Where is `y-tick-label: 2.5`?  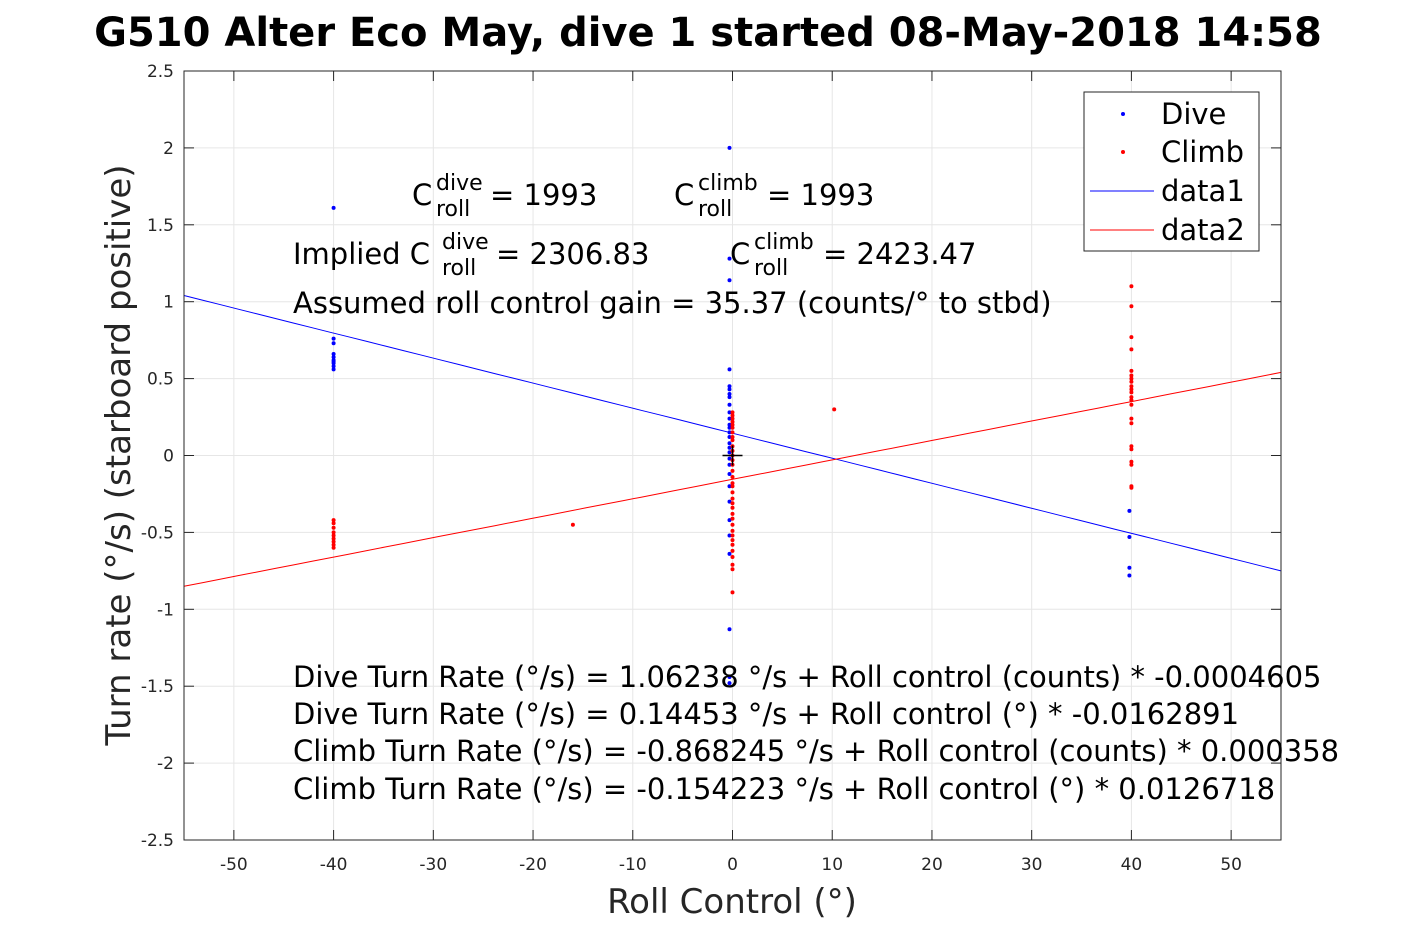 y-tick-label: 2.5 is located at coordinates (160, 72).